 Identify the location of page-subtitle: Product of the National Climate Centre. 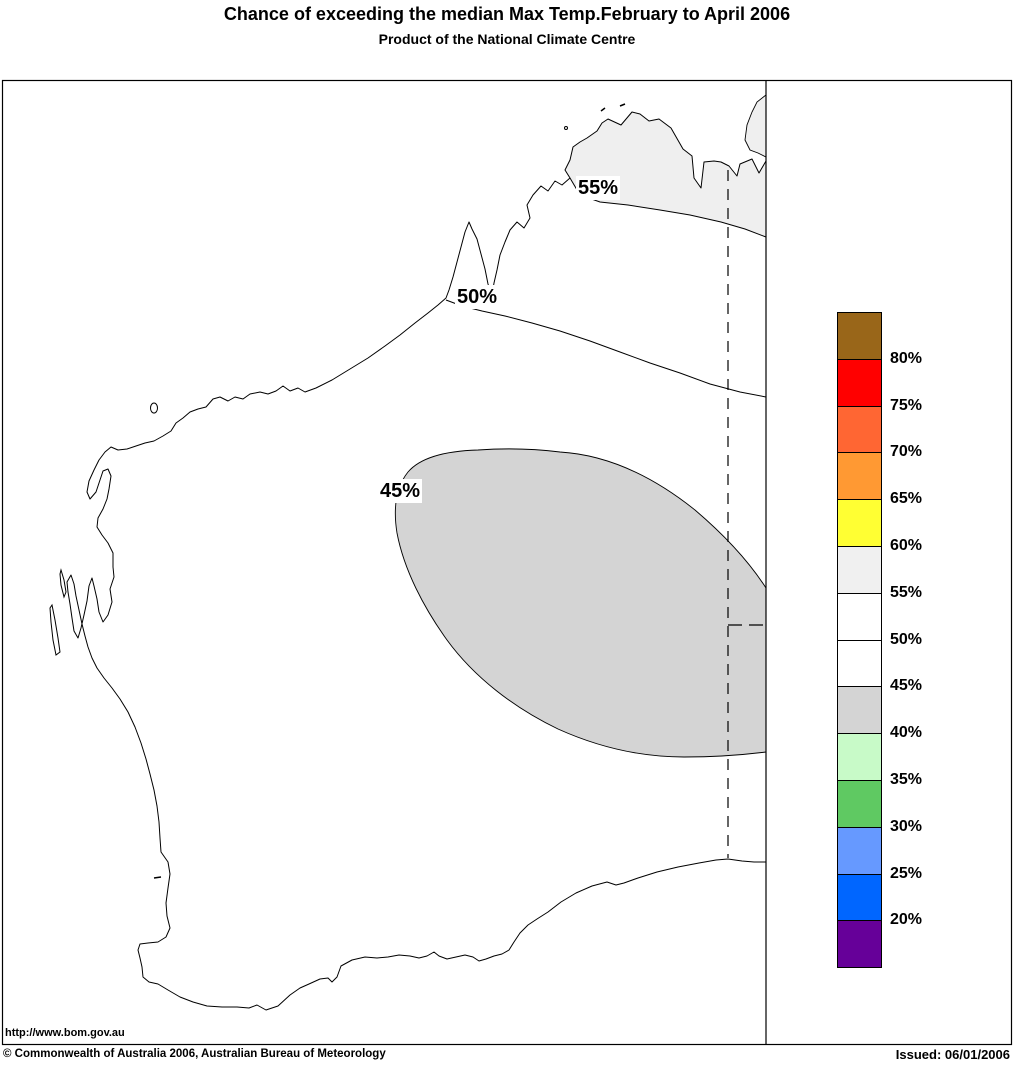
(507, 39).